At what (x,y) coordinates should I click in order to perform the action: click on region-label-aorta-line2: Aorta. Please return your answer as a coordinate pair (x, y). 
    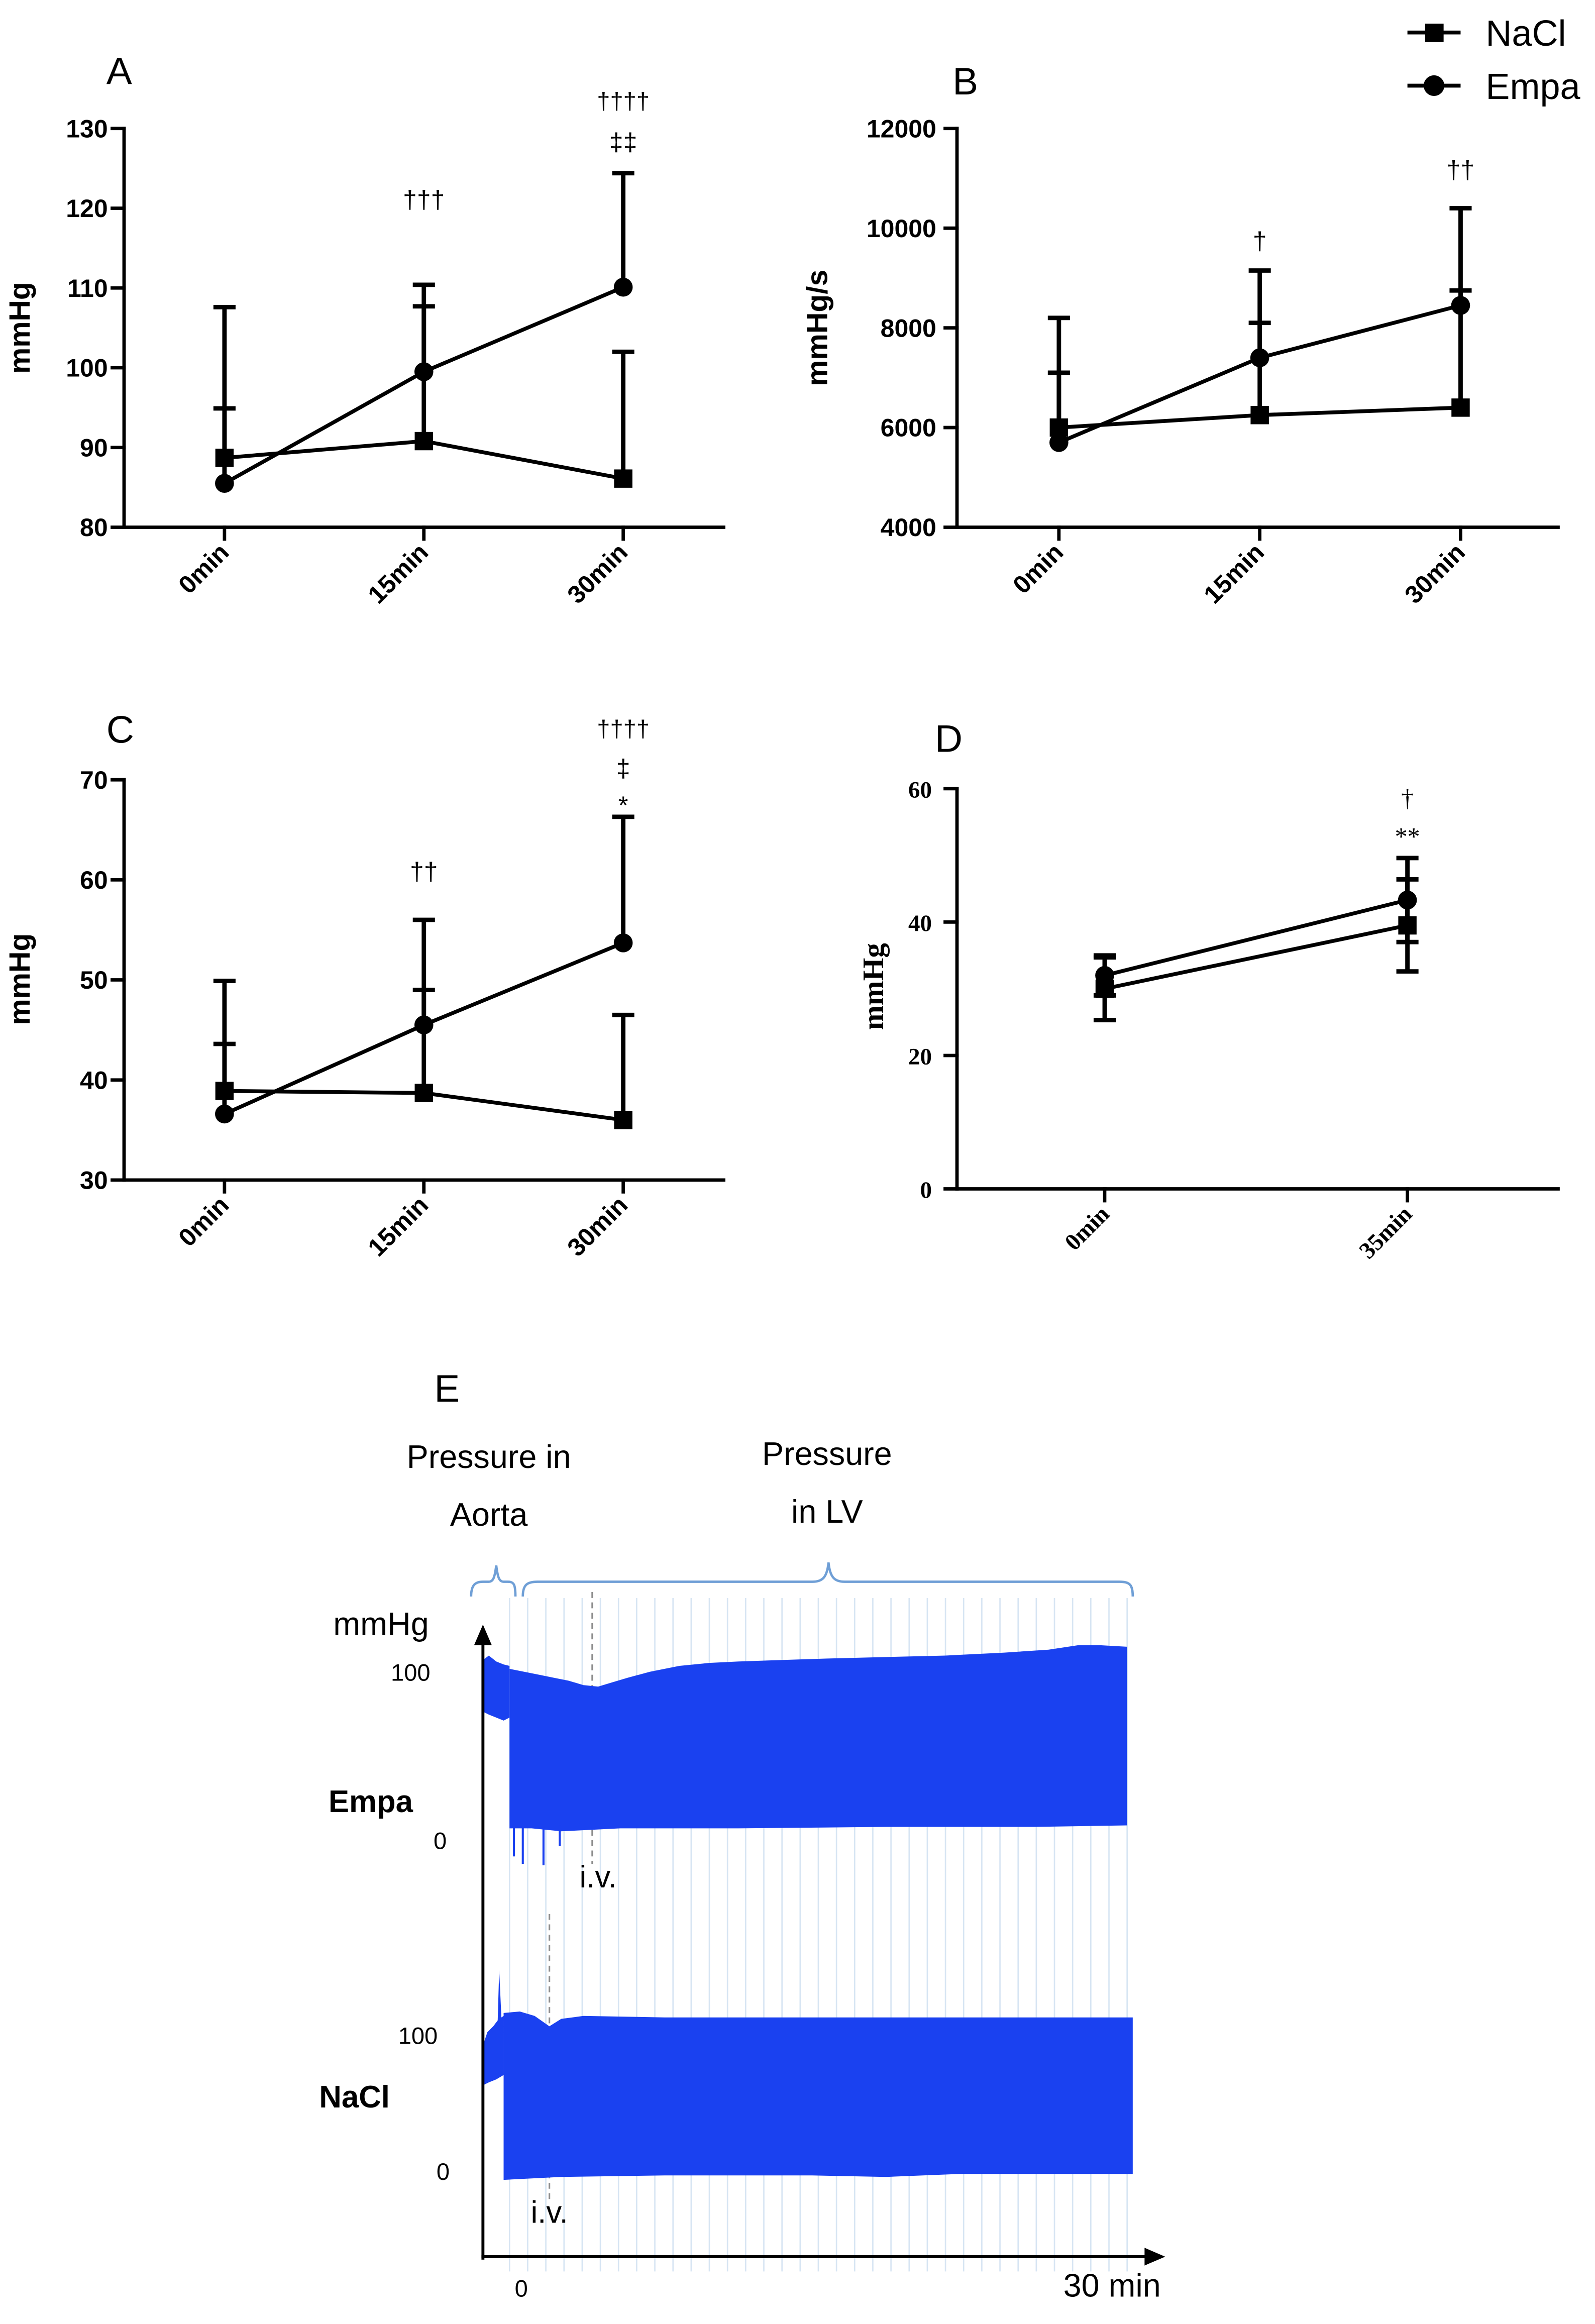
    Looking at the image, I should click on (489, 1514).